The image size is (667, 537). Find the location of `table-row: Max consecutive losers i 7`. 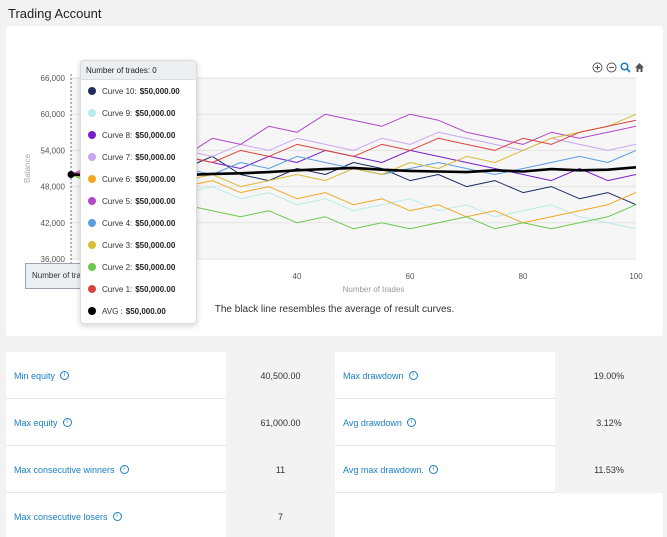

table-row: Max consecutive losers i 7 is located at coordinates (334, 515).